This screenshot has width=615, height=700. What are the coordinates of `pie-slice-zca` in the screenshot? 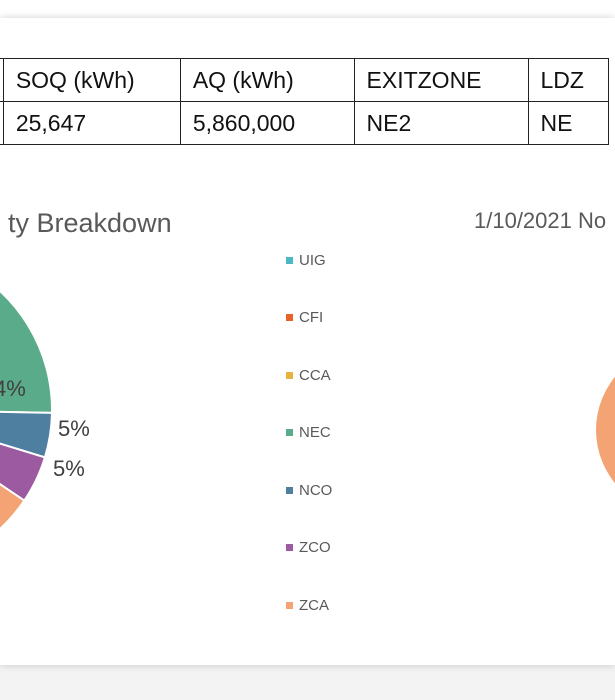 It's located at (13, 506).